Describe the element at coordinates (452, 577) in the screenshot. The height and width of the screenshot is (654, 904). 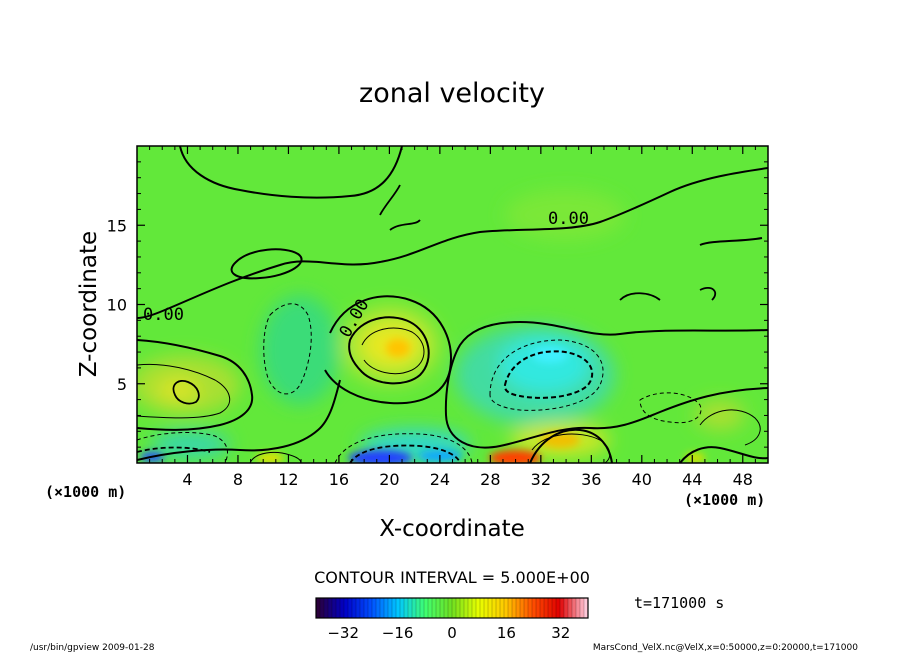
I see `contour-interval-label: CONTOUR INTERVAL = 5.000E+00` at that location.